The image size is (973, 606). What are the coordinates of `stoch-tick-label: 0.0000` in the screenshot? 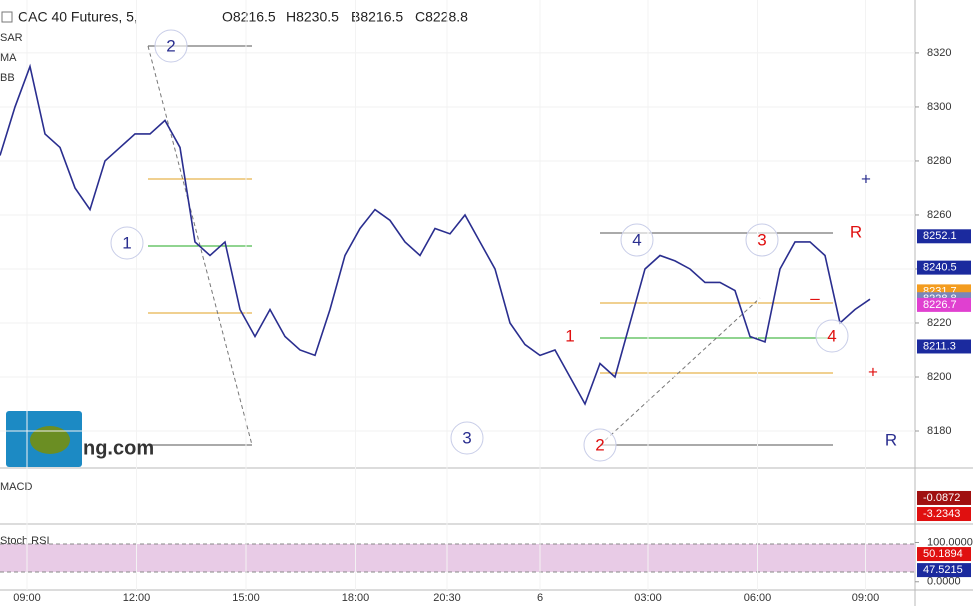 It's located at (944, 582).